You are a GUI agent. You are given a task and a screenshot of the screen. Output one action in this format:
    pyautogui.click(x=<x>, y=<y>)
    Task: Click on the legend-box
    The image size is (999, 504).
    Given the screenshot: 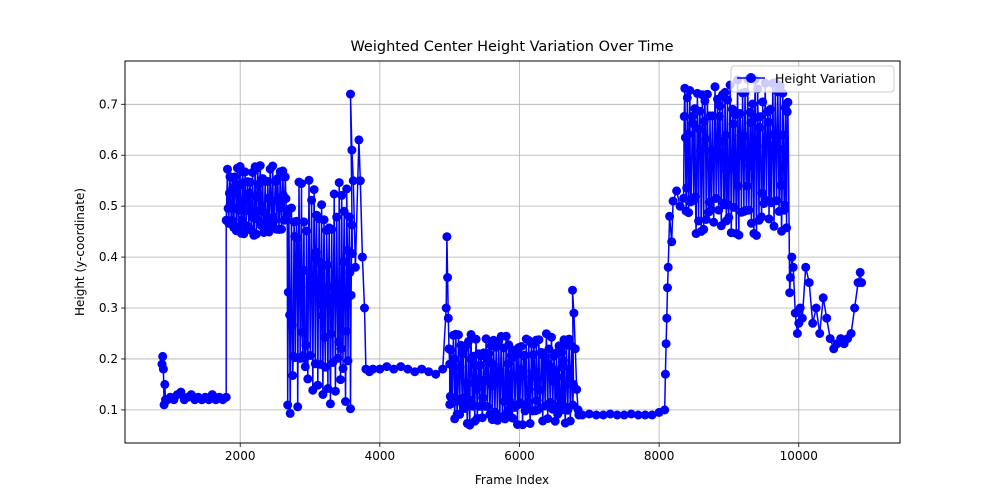 What is the action you would take?
    pyautogui.click(x=812, y=79)
    